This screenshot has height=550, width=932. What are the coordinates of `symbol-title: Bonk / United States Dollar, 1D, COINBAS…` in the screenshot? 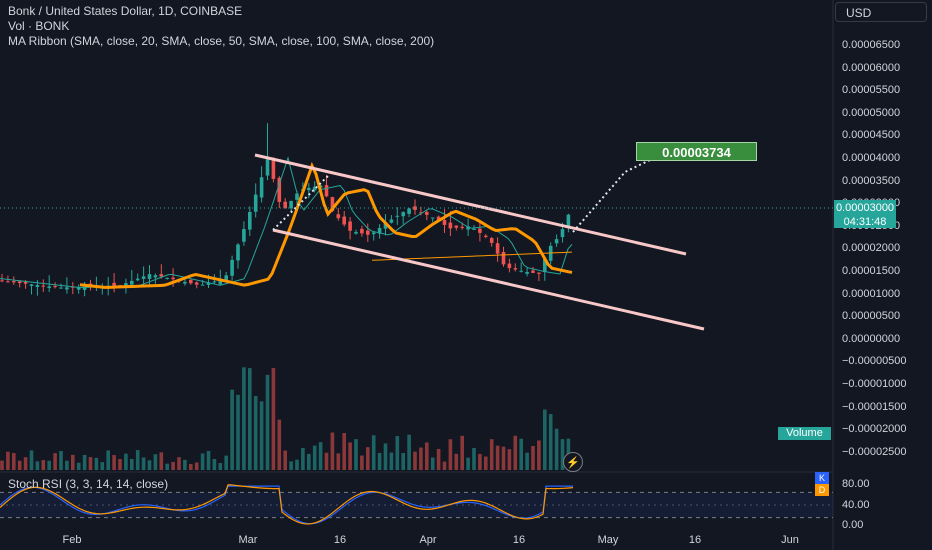 It's located at (125, 11).